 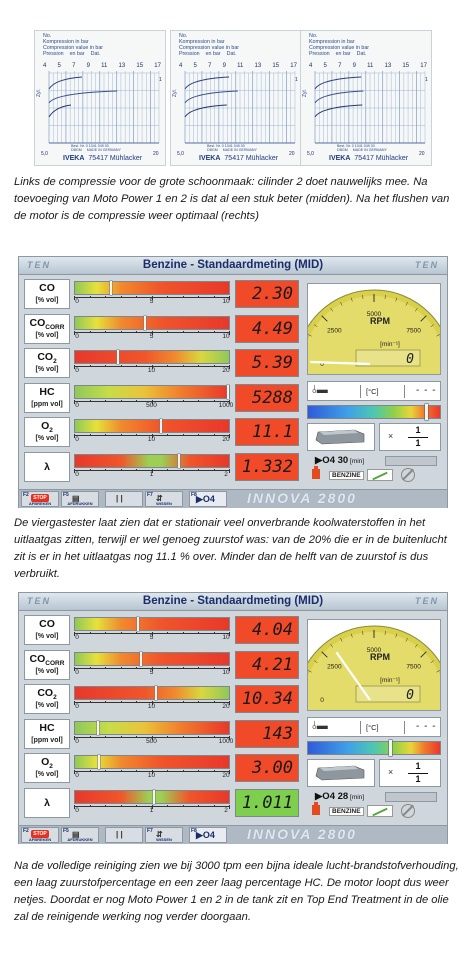 I want to click on gas-name: COCORR, so click(x=47, y=659).